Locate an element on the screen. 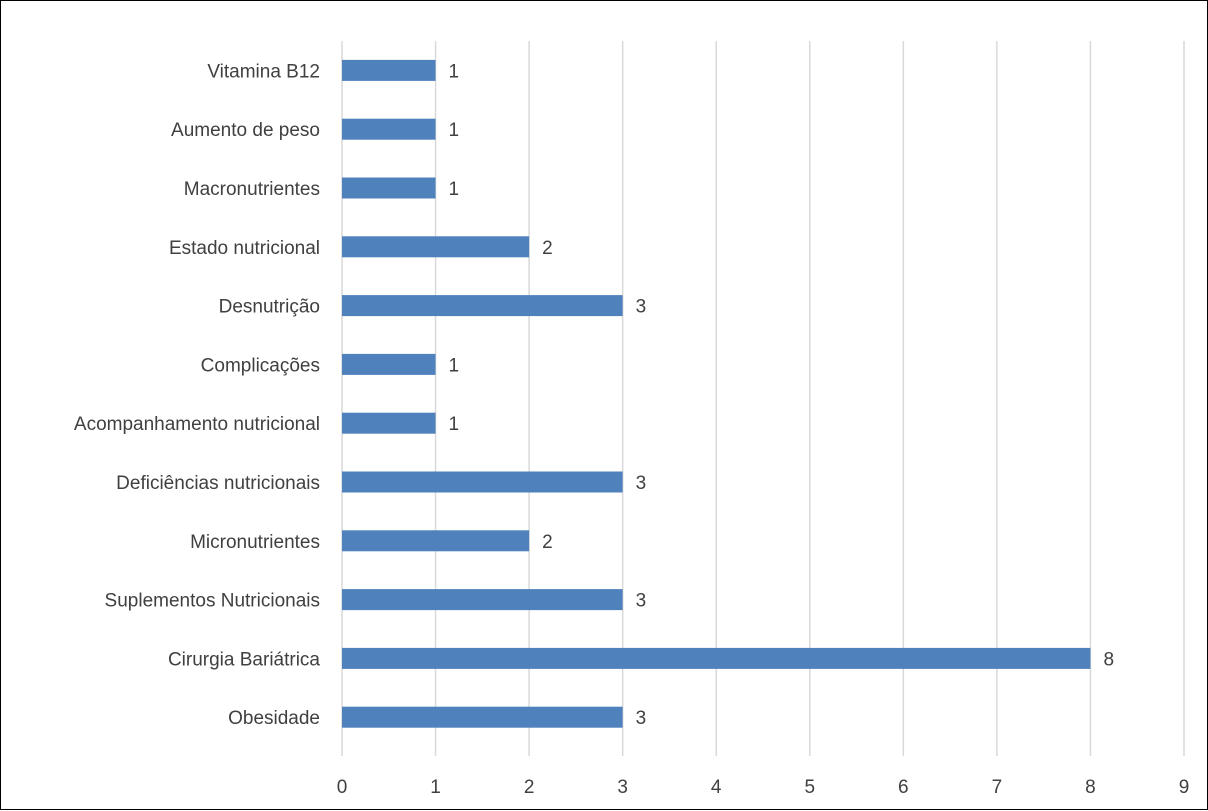  category-label: Complicações is located at coordinates (260, 365).